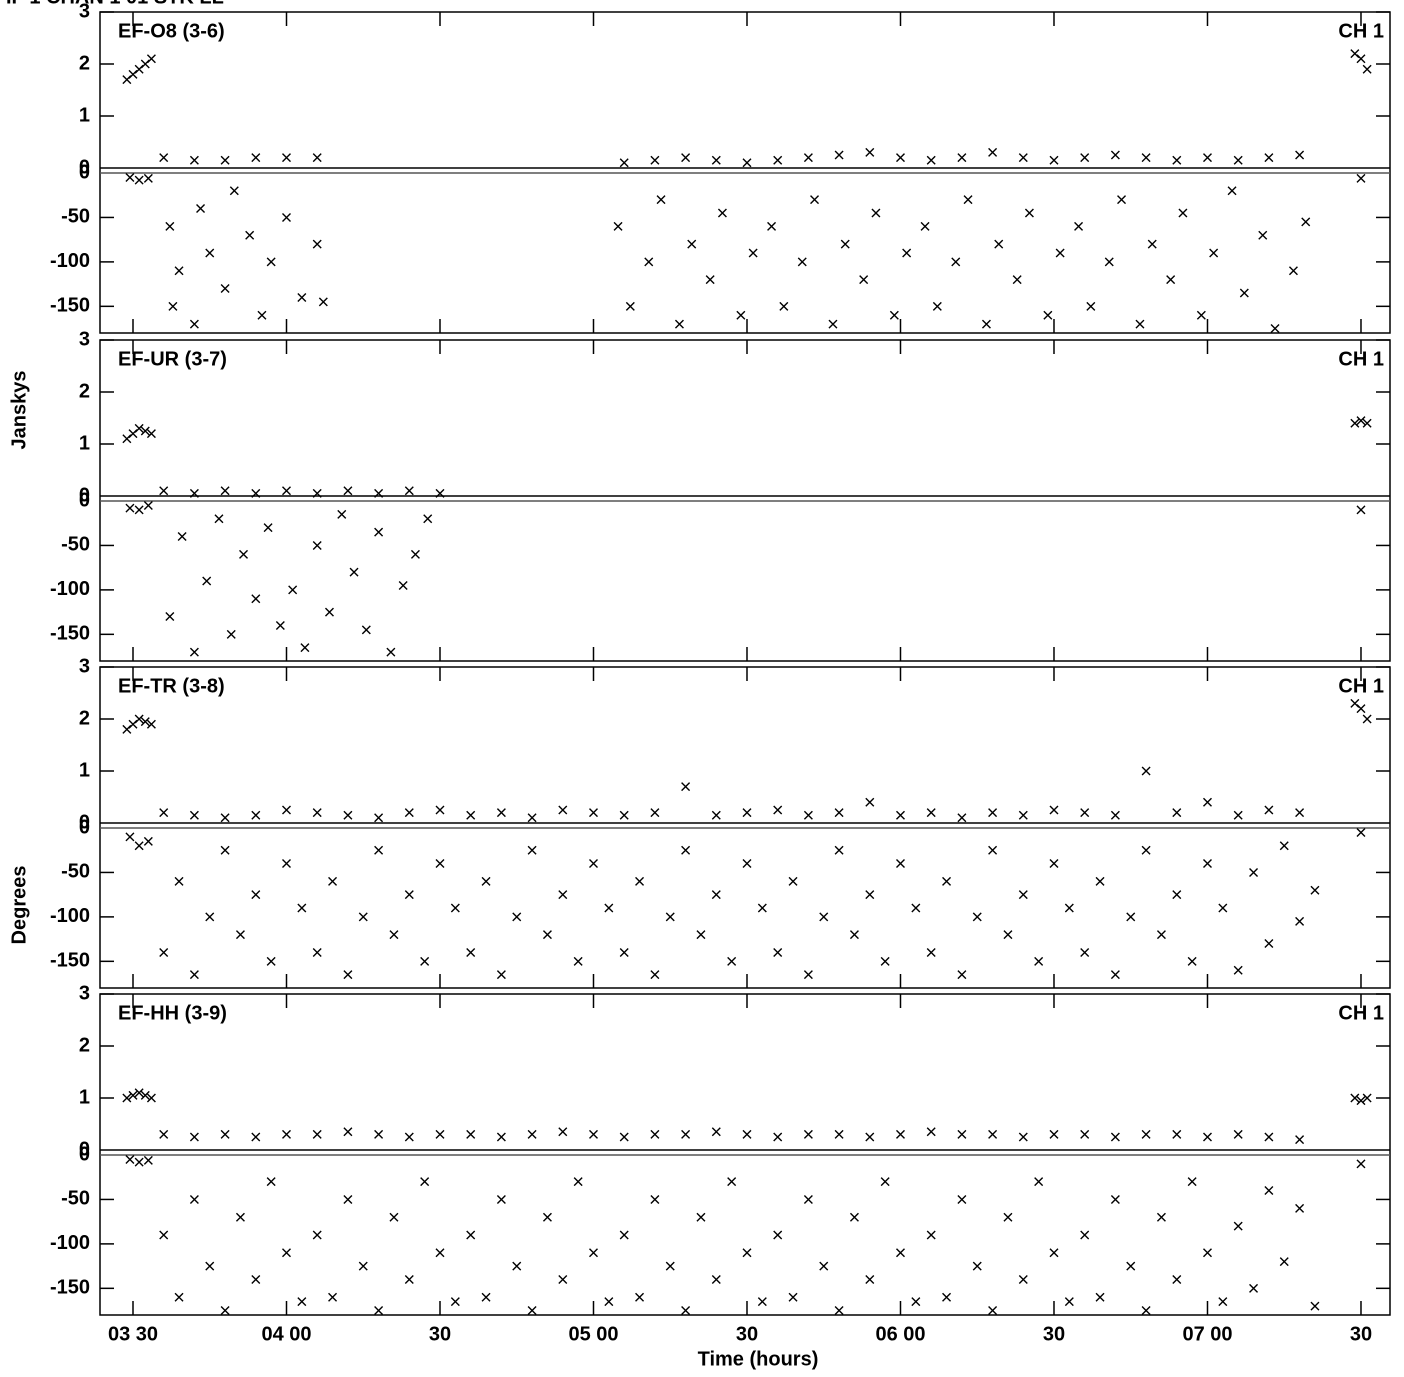 Image resolution: width=1404 pixels, height=1377 pixels. Describe the element at coordinates (84, 827) in the screenshot. I see `y2-tick-label: 0` at that location.